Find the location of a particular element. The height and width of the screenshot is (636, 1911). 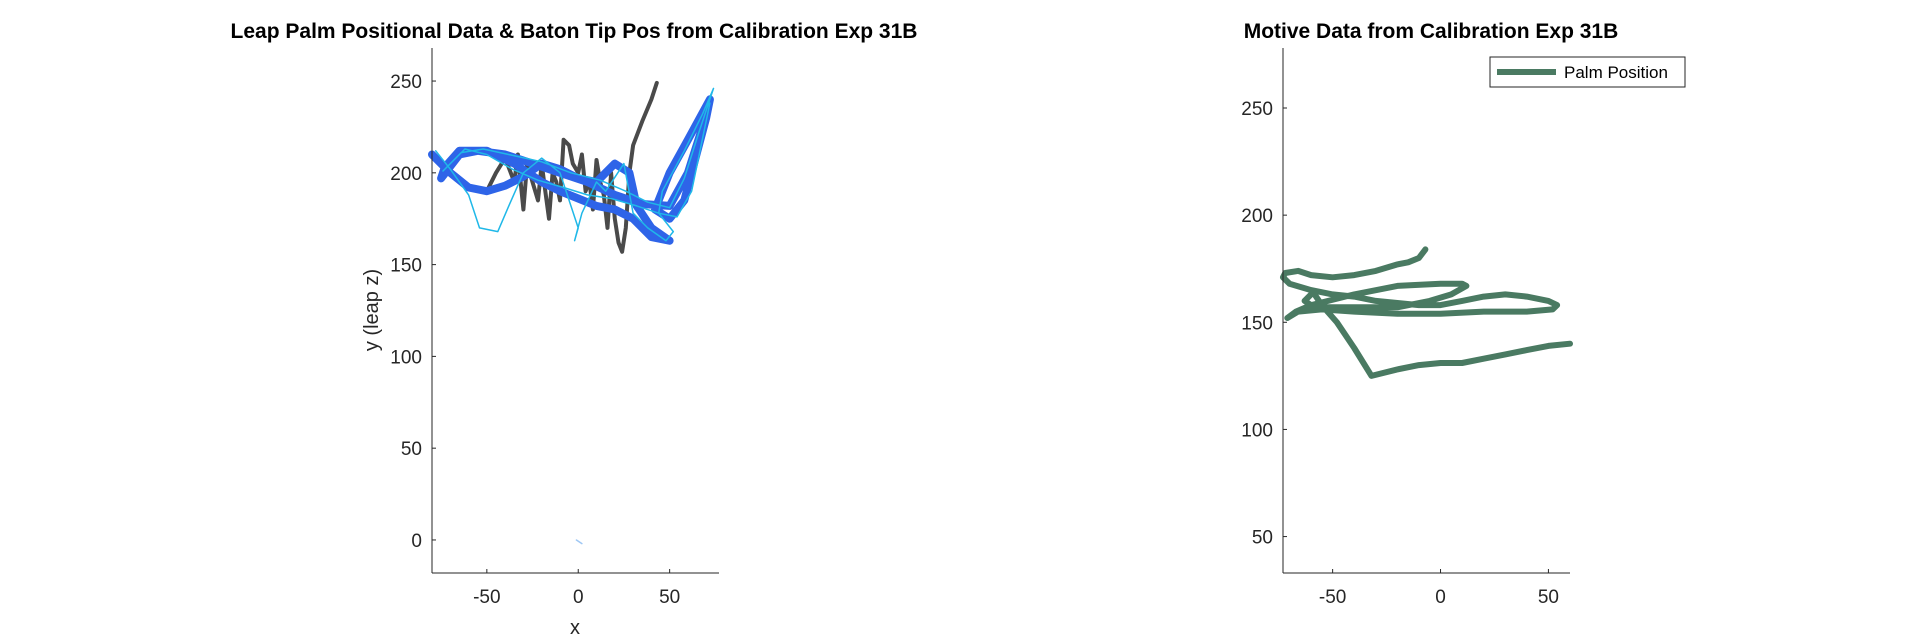

x-axis-label: x is located at coordinates (575, 626).